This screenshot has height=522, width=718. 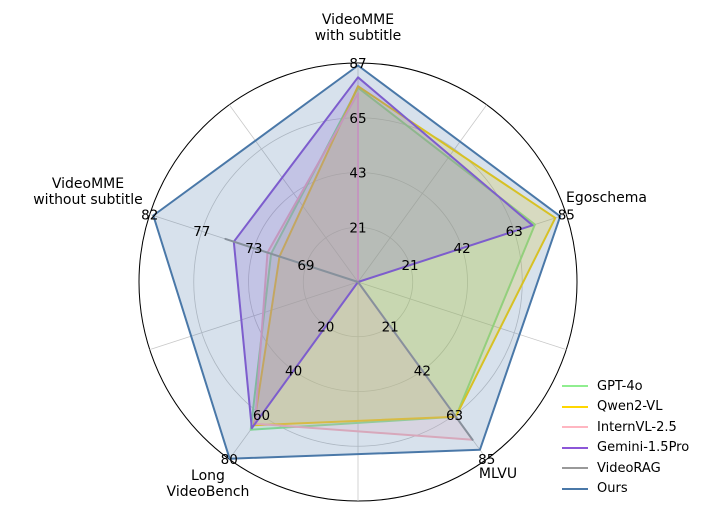 I want to click on series-videorag, so click(x=349, y=339).